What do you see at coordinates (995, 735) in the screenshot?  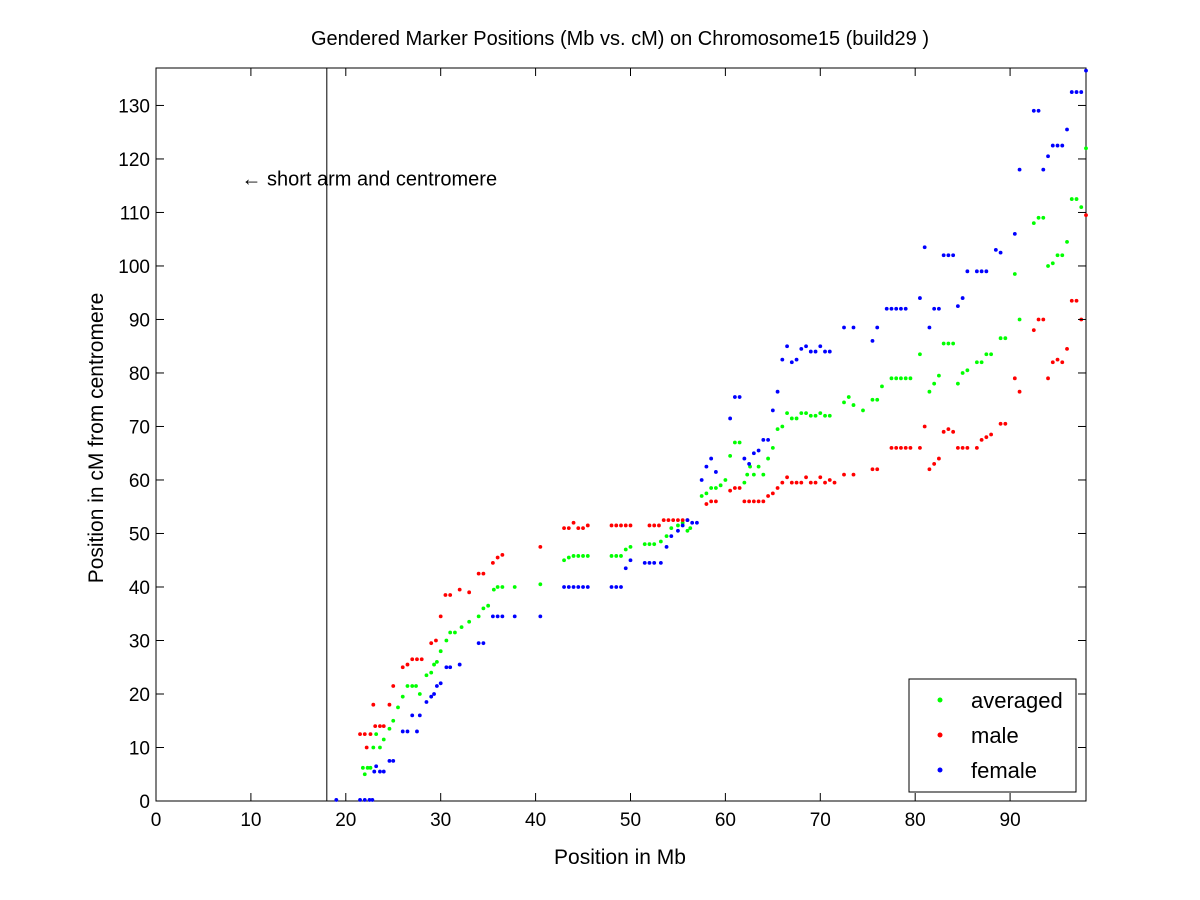 I see `legend-label-male: male` at bounding box center [995, 735].